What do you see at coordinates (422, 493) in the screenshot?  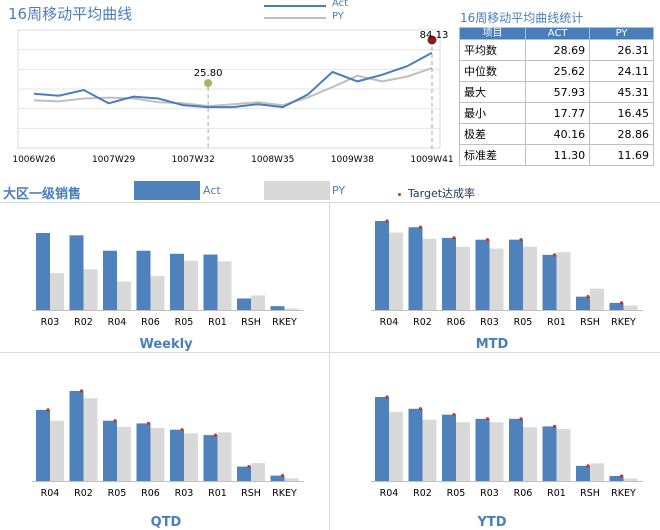 I see `category-label: R02` at bounding box center [422, 493].